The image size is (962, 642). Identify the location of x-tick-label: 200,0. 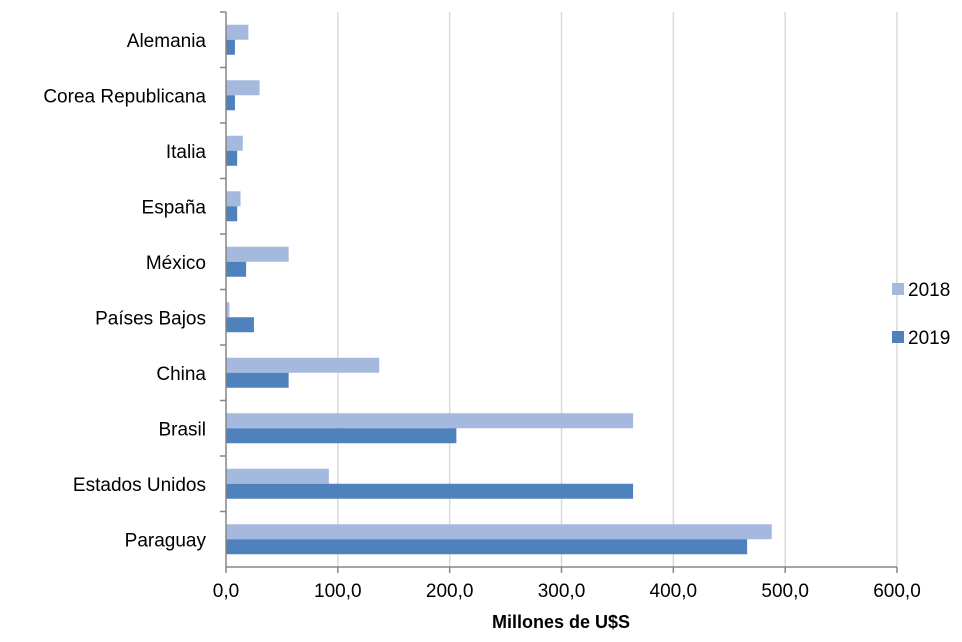
(450, 591).